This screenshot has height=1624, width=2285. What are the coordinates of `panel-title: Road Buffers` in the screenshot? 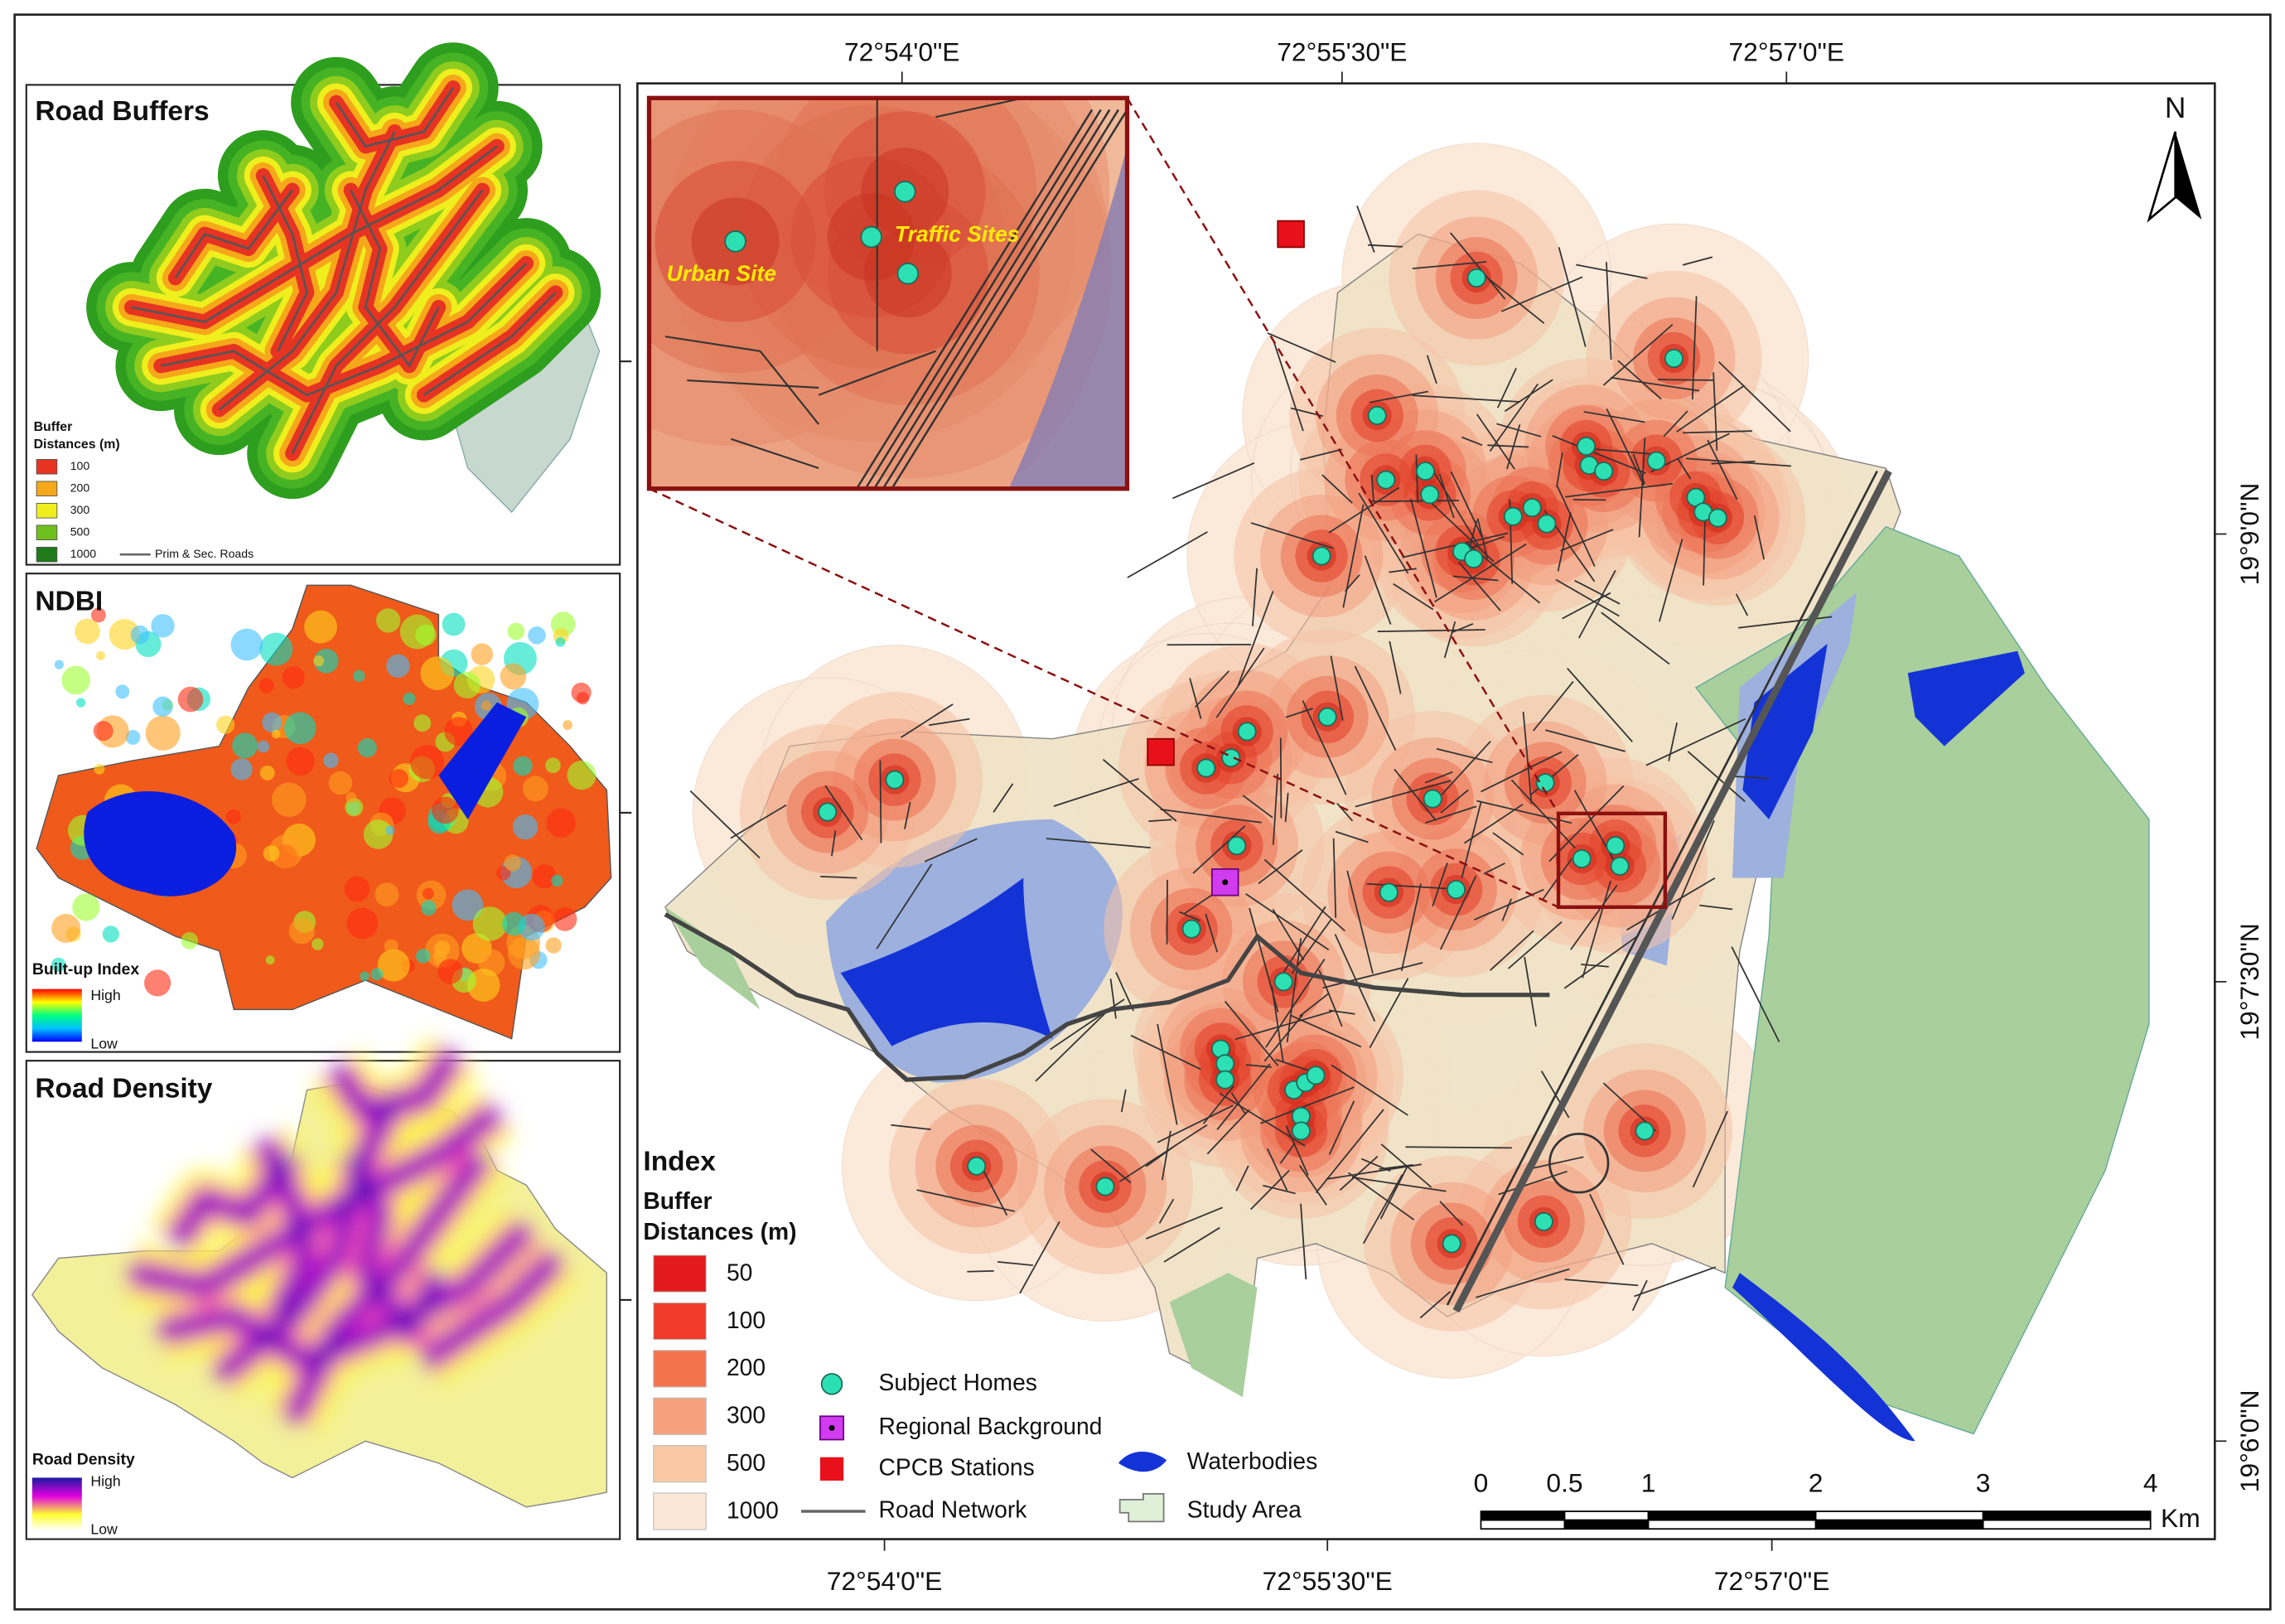 It's located at (122, 111).